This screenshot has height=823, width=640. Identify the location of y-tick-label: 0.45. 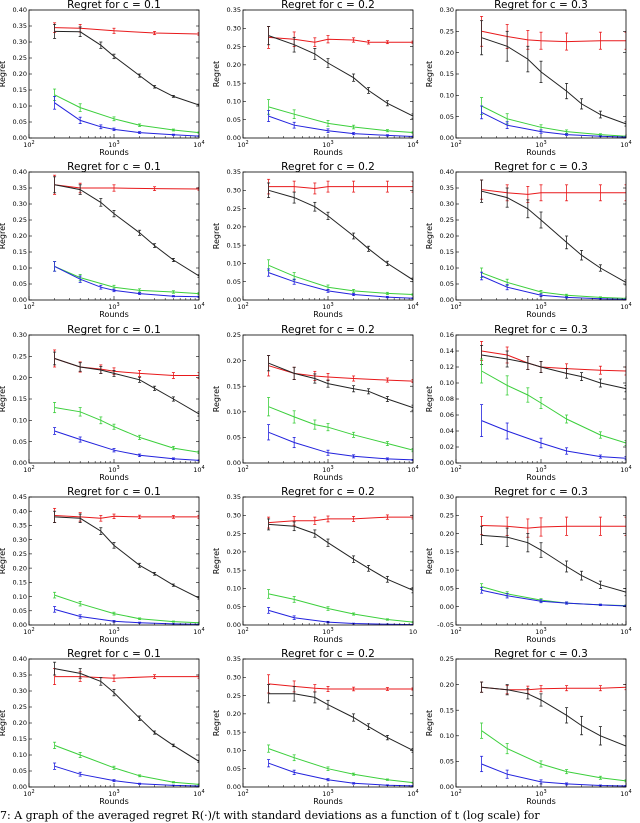
(20, 497).